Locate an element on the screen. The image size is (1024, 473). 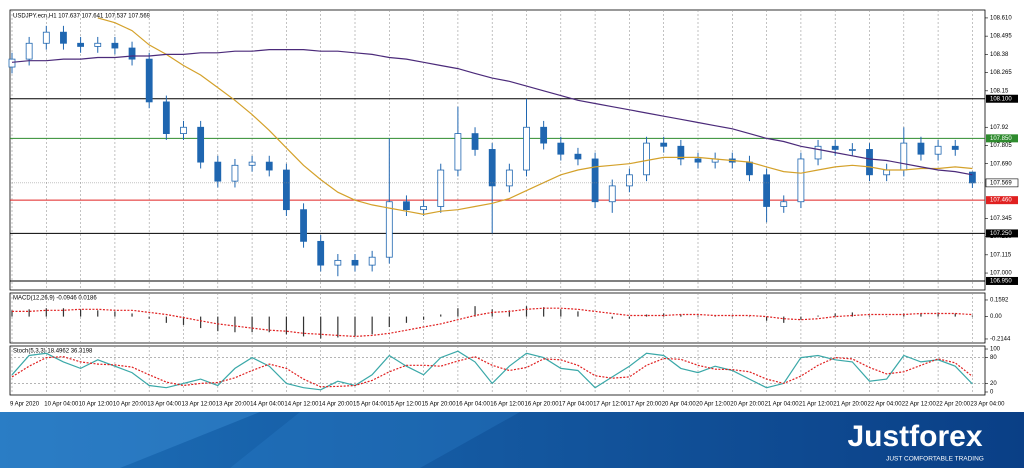
level-label: 108.100 is located at coordinates (1001, 99).